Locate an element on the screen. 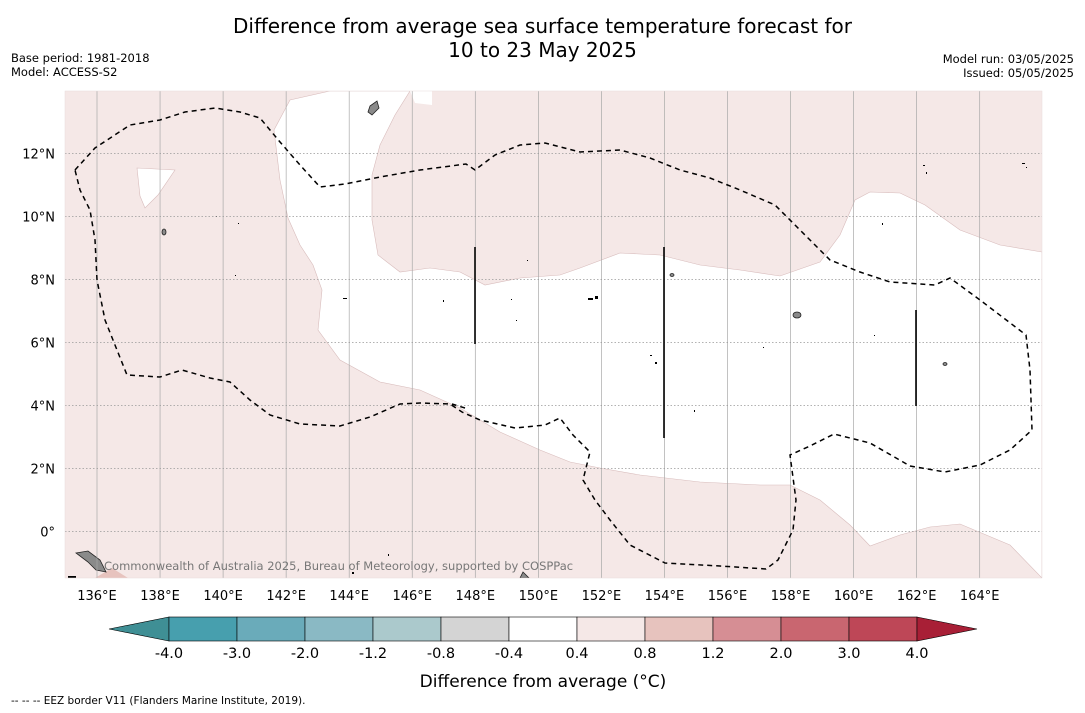 This screenshot has height=713, width=1085. colorbar-tick: -2.0 is located at coordinates (305, 654).